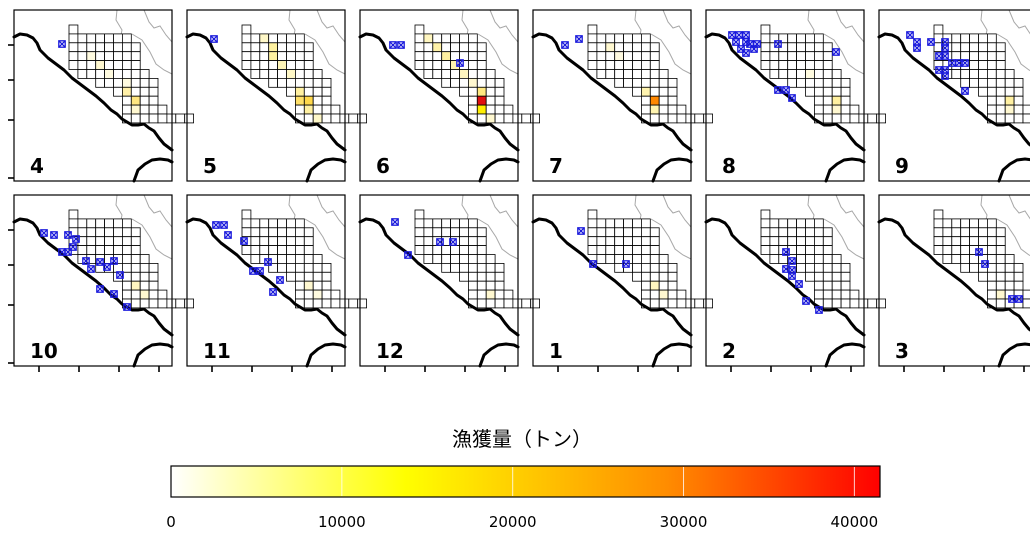 The height and width of the screenshot is (538, 1030). Describe the element at coordinates (523, 479) in the screenshot. I see `color-legend: 漁獲量（トン） 0 10000 20000 30000 40000` at that location.